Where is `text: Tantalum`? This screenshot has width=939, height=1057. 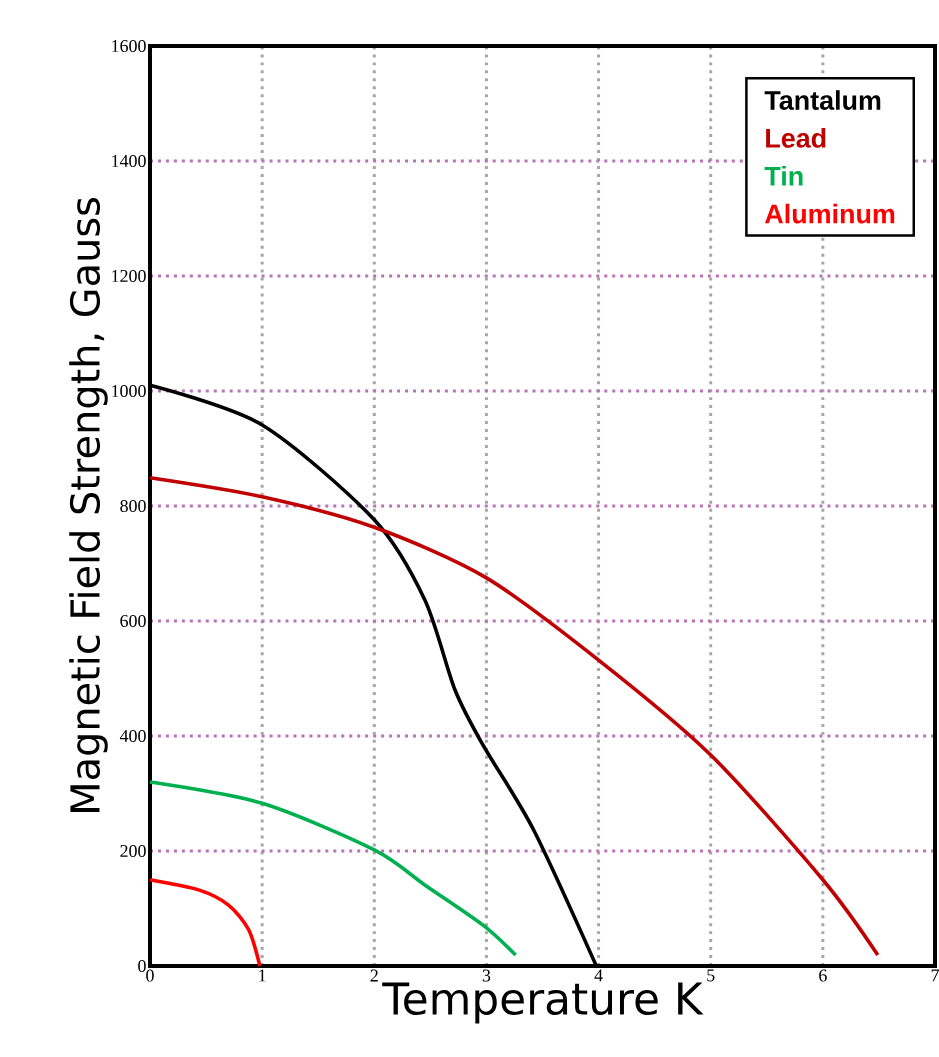
text: Tantalum is located at coordinates (822, 100).